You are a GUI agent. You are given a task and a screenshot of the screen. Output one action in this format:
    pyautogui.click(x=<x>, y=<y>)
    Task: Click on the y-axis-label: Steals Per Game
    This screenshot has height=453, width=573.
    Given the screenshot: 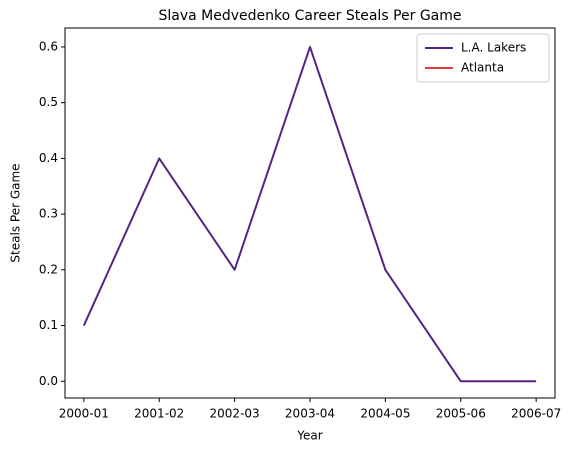 What is the action you would take?
    pyautogui.click(x=16, y=212)
    